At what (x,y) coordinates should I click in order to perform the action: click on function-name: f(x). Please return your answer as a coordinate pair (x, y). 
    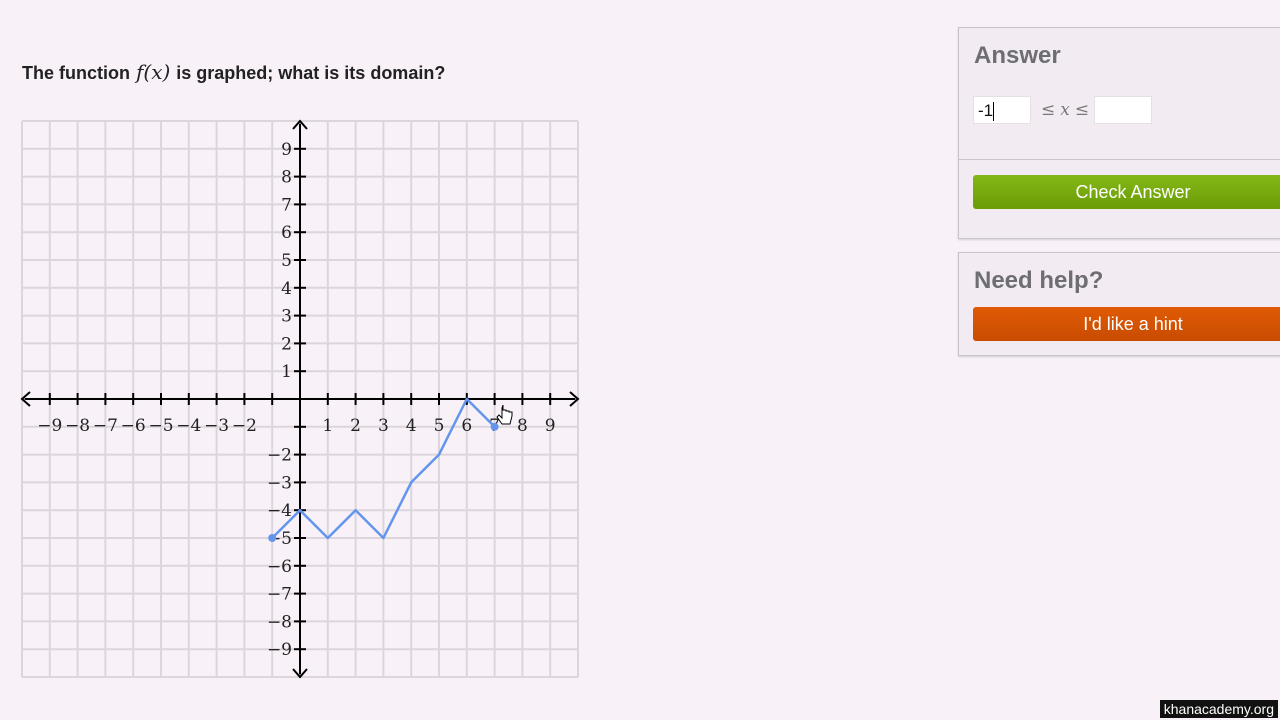
    Looking at the image, I should click on (153, 72).